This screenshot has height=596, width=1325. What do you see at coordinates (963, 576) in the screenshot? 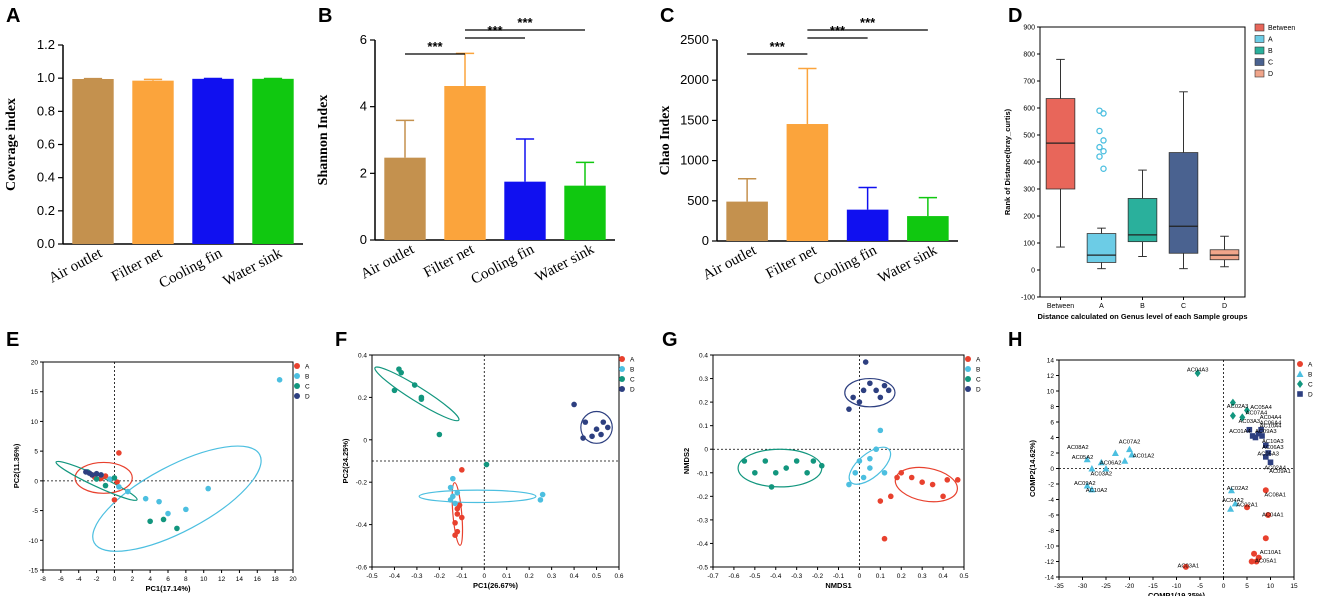
I see `x-tick-label: 0.5` at bounding box center [963, 576].